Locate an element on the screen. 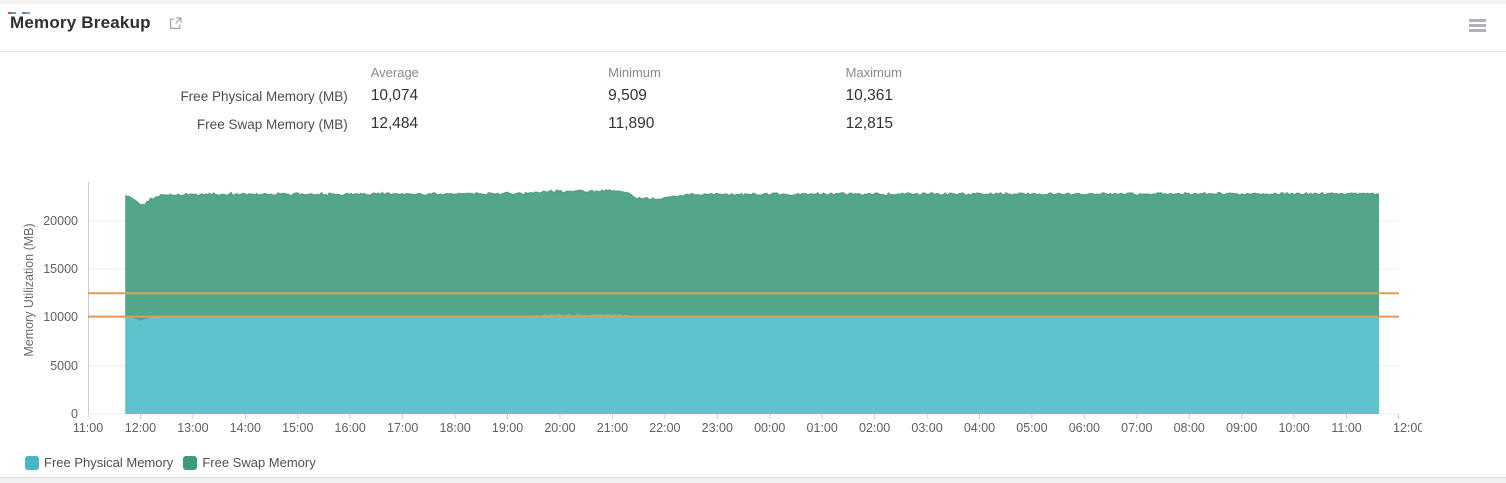  cell-minimum: 11,890 is located at coordinates (631, 123).